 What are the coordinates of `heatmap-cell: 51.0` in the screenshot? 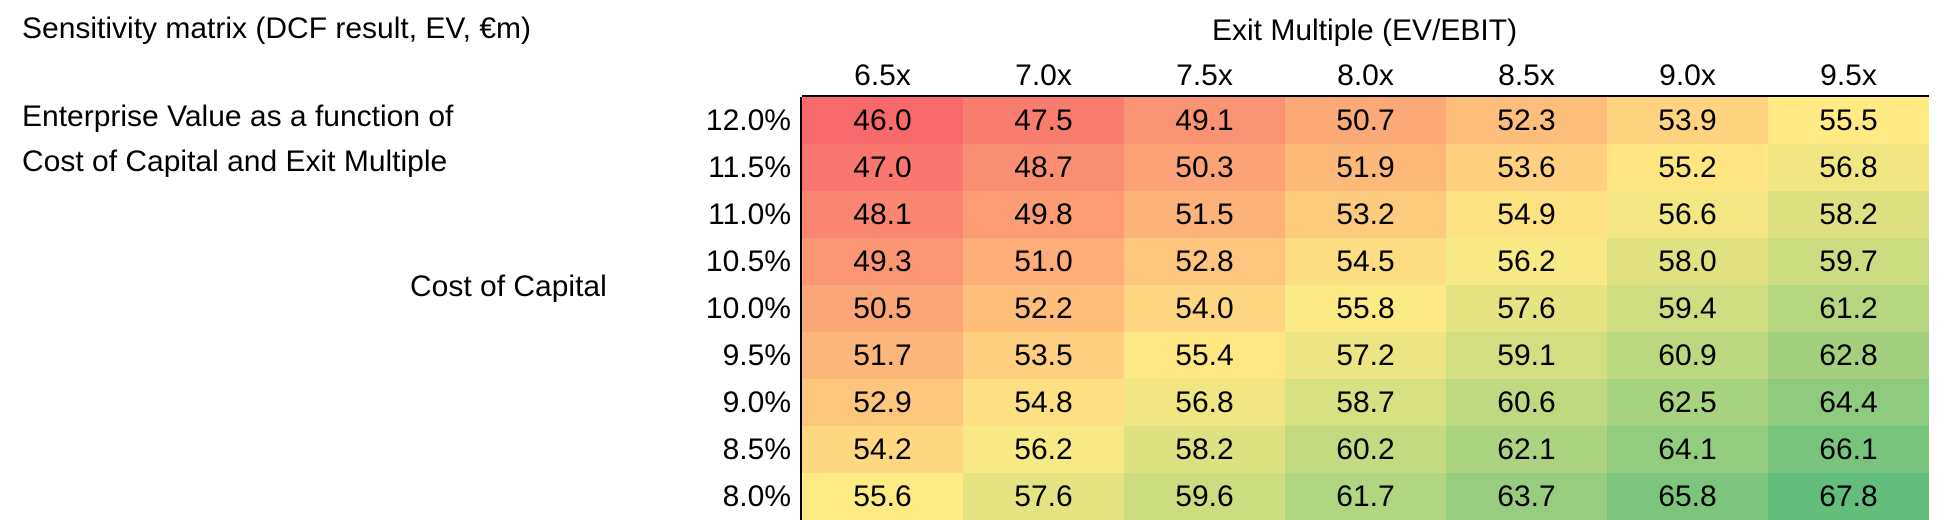 It's located at (1043, 261).